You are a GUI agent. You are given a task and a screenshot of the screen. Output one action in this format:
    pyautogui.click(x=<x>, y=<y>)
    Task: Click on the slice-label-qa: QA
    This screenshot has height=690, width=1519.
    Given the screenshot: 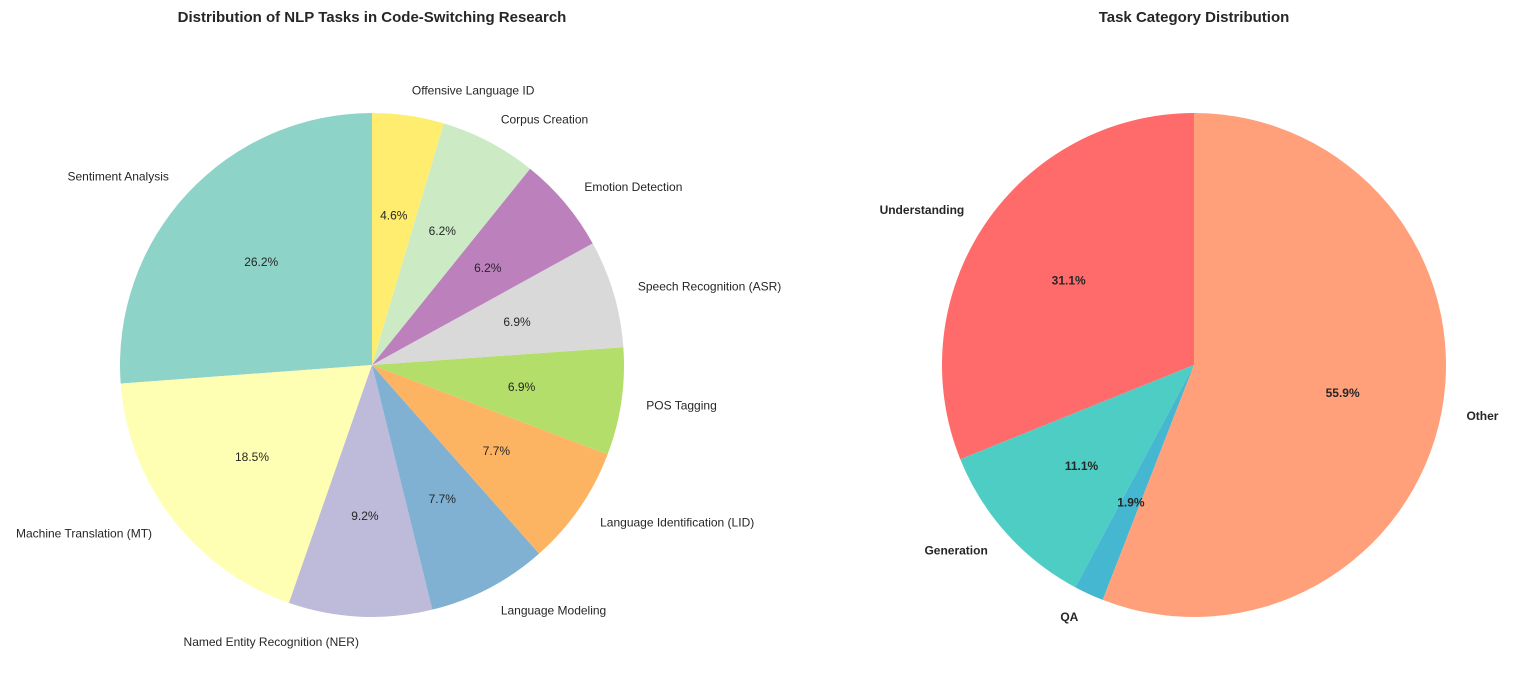 What is the action you would take?
    pyautogui.click(x=1069, y=617)
    